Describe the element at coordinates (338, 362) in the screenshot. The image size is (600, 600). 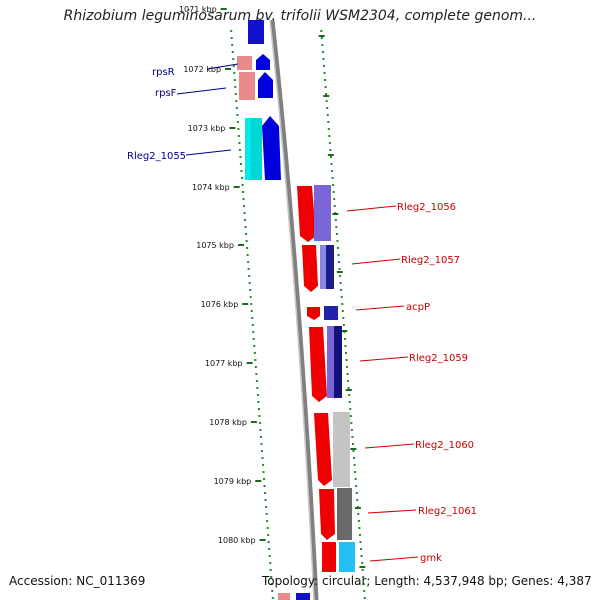
I see `gene-block-rleg2-1059-feature-b` at that location.